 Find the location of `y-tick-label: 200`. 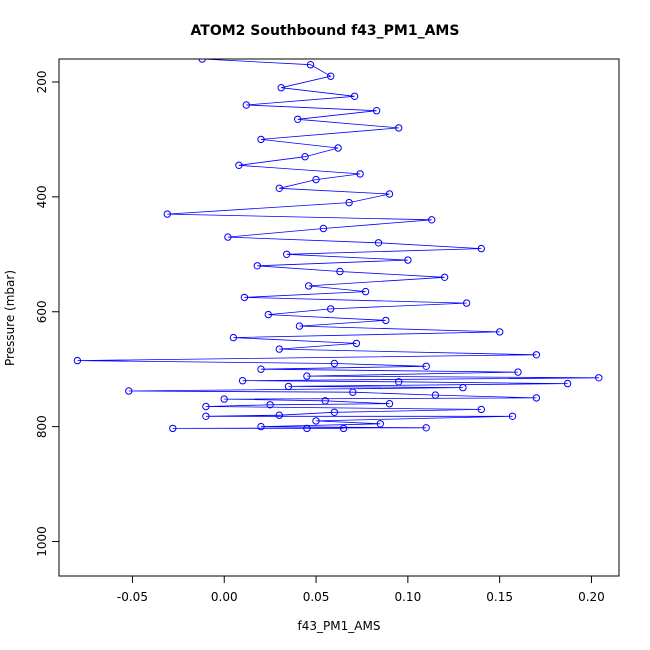

y-tick-label: 200 is located at coordinates (42, 82).